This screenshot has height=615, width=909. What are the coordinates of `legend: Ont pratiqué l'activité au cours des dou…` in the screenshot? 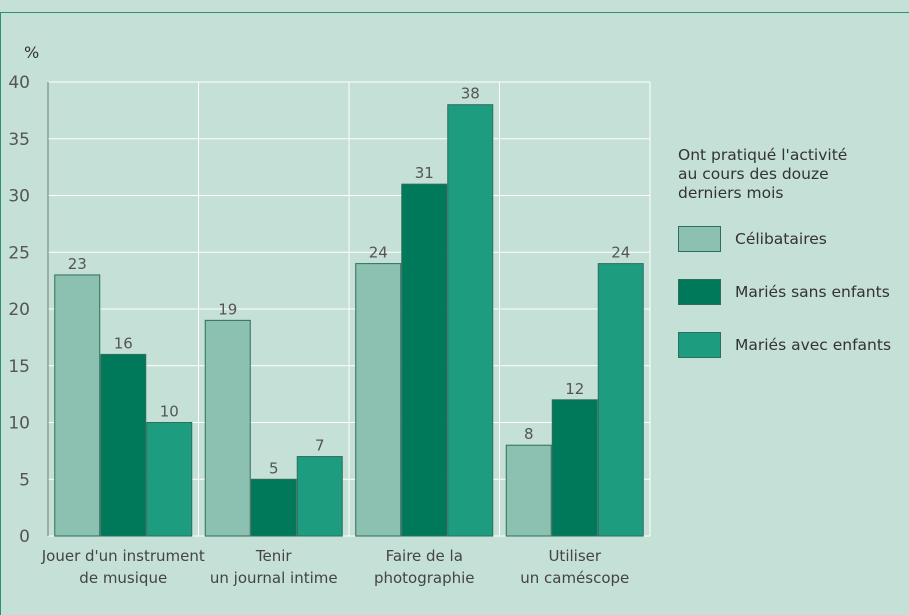 It's located at (793, 265).